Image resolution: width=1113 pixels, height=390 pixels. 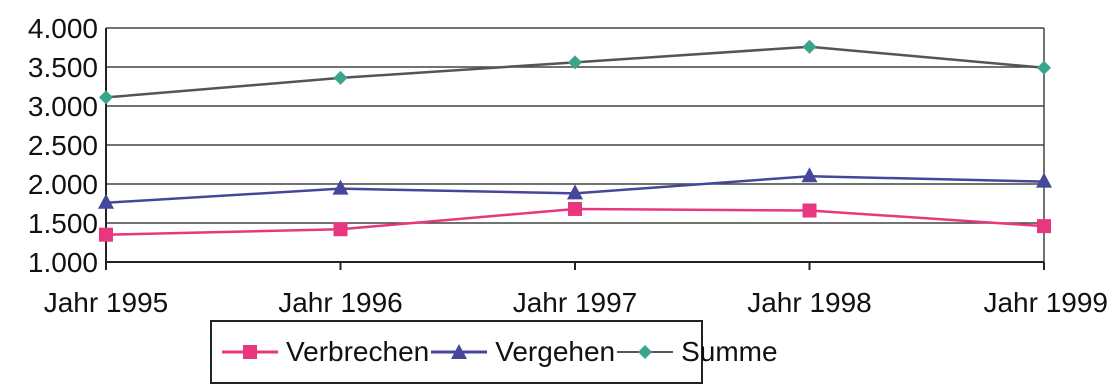 What do you see at coordinates (250, 352) in the screenshot?
I see `legend-marker-verbrechen` at bounding box center [250, 352].